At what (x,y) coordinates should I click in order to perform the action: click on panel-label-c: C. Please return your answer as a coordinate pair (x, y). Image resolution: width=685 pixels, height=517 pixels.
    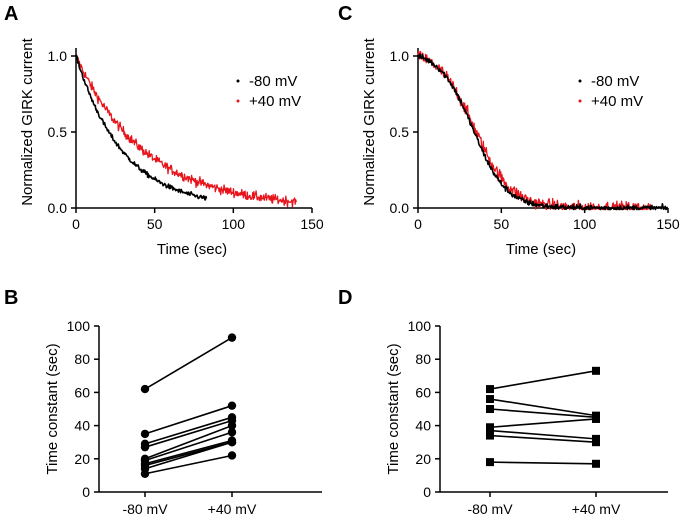
    Looking at the image, I should click on (345, 14).